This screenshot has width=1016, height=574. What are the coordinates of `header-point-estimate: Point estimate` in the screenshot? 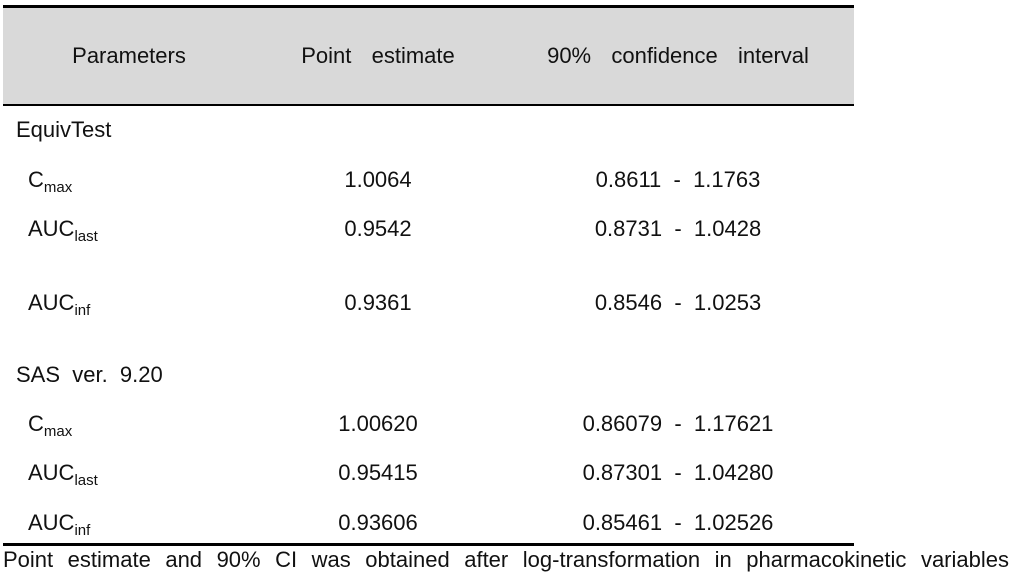 It's located at (378, 55).